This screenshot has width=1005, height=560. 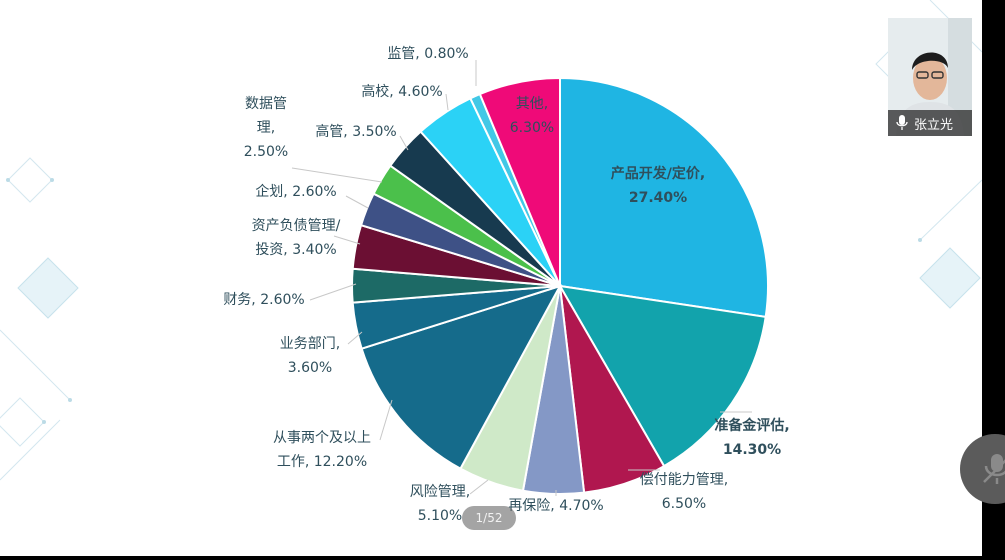 What do you see at coordinates (266, 152) in the screenshot?
I see `slice-label-line: 2.50%` at bounding box center [266, 152].